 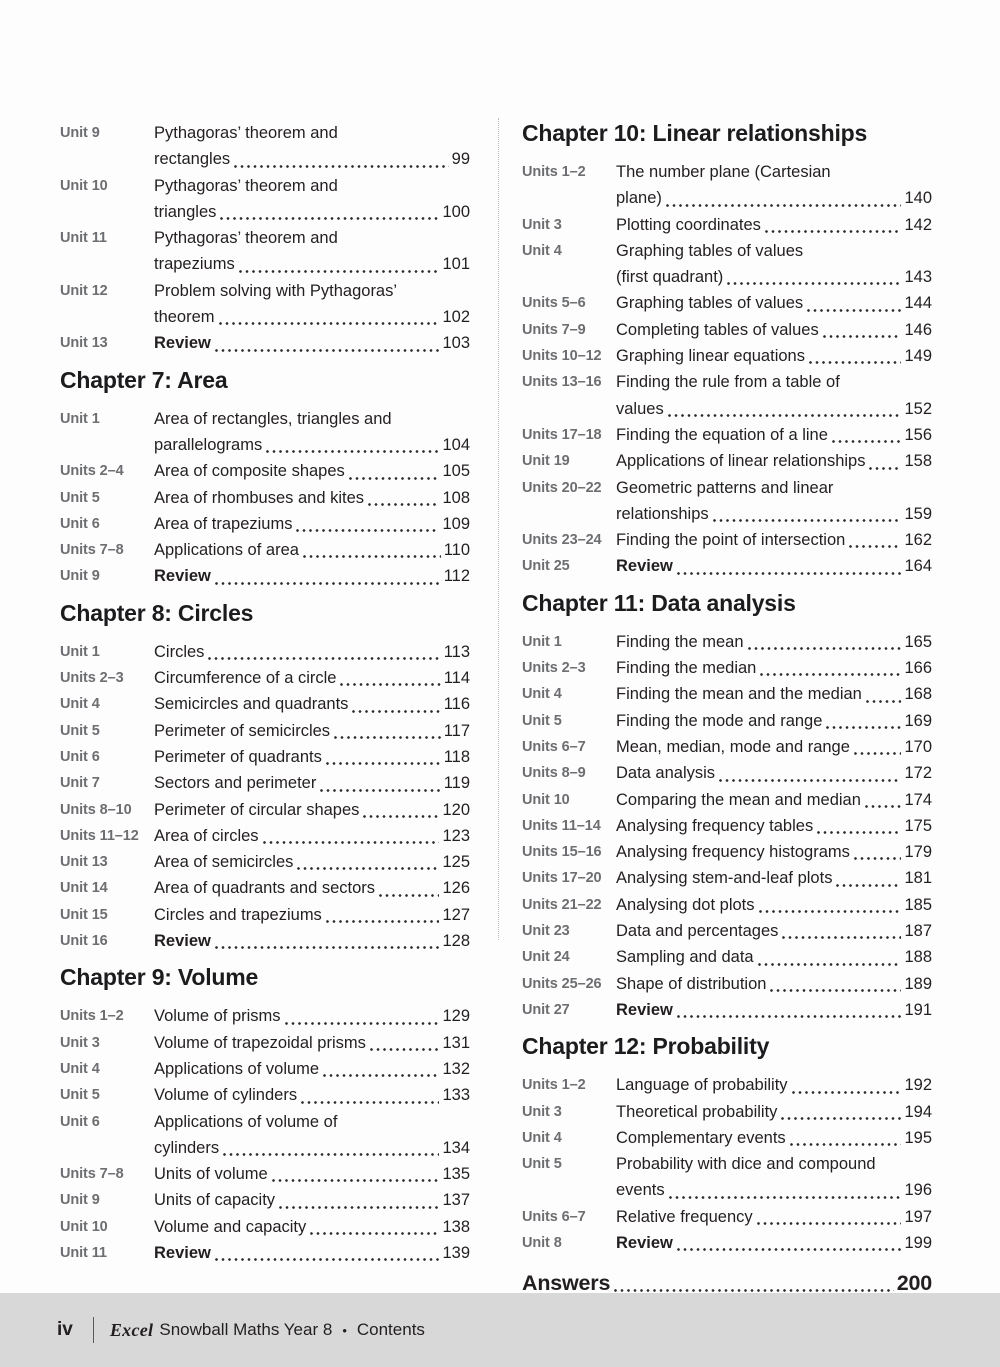 What do you see at coordinates (918, 224) in the screenshot?
I see `page-number: 142` at bounding box center [918, 224].